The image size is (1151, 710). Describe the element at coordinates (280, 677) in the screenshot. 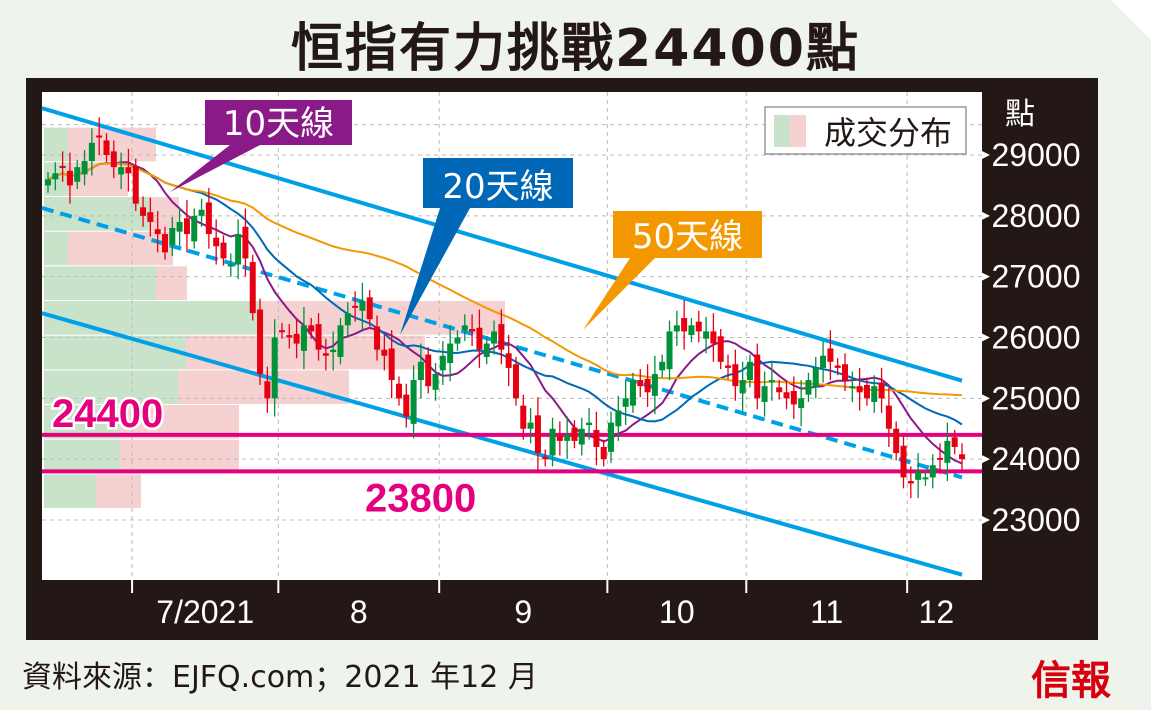

I see `source-note: 資料來源：EJFQ.com；2021 年12 月` at that location.